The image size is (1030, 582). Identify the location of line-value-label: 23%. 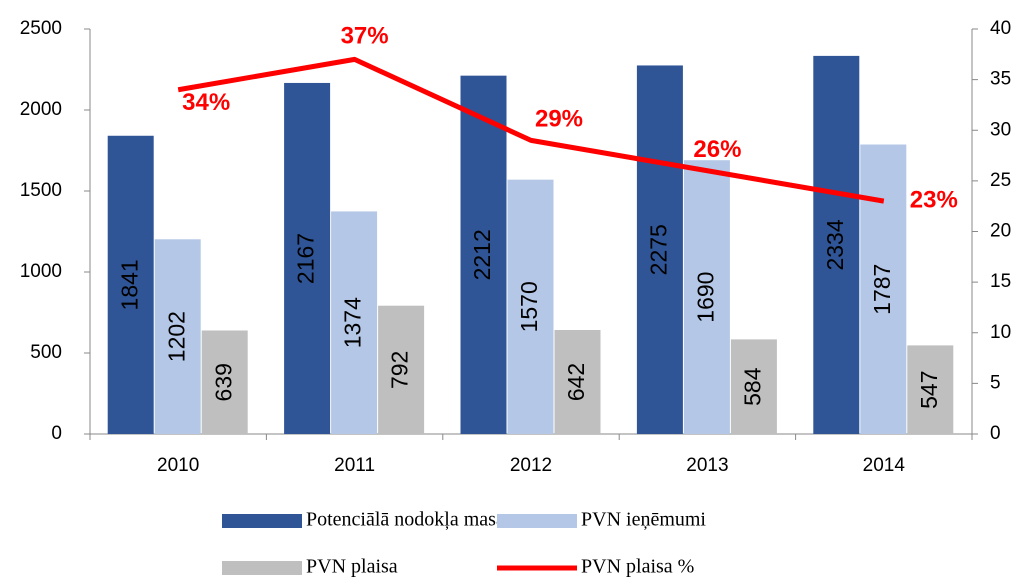
(934, 199).